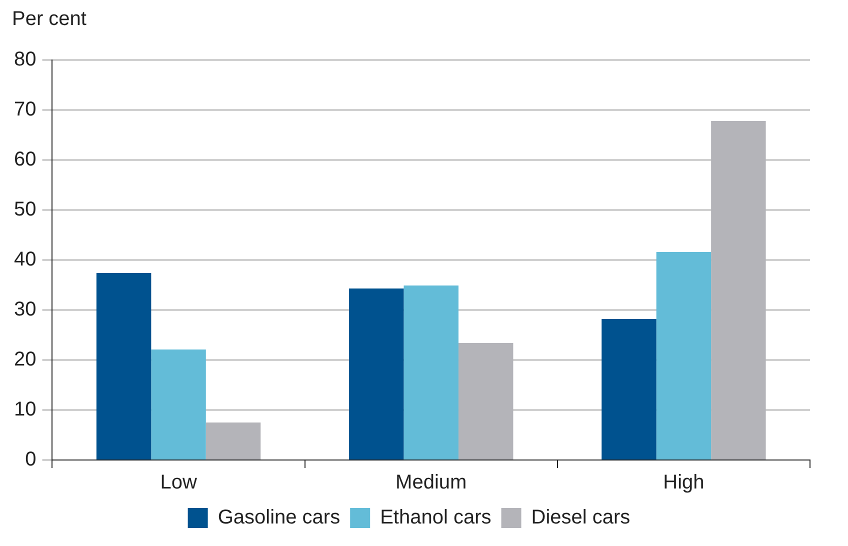 Image resolution: width=848 pixels, height=546 pixels. Describe the element at coordinates (683, 483) in the screenshot. I see `x-tick-label: High` at that location.